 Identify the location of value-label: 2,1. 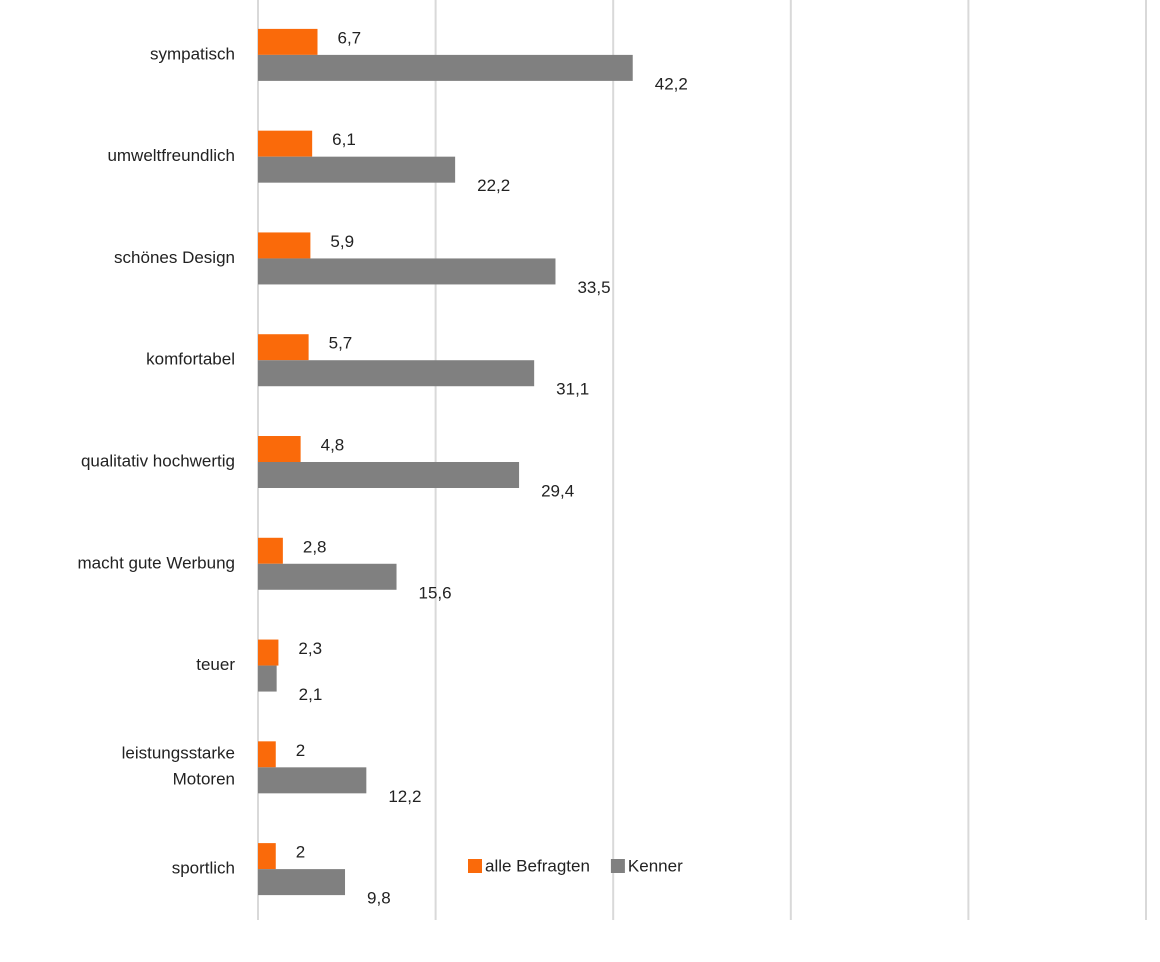
(311, 694).